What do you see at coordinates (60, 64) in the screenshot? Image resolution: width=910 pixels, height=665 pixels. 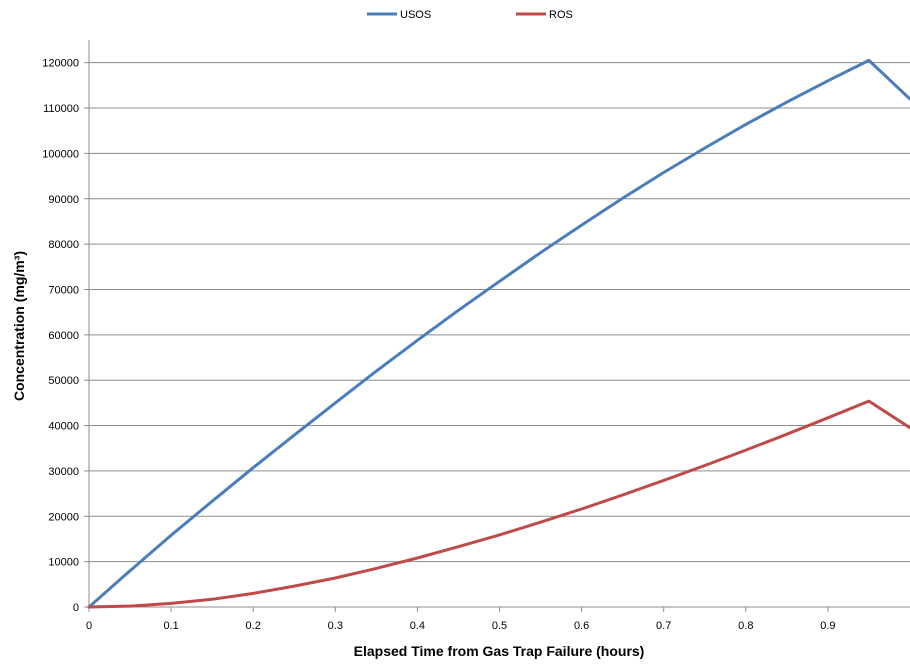 I see `y-tick-label: 120000` at bounding box center [60, 64].